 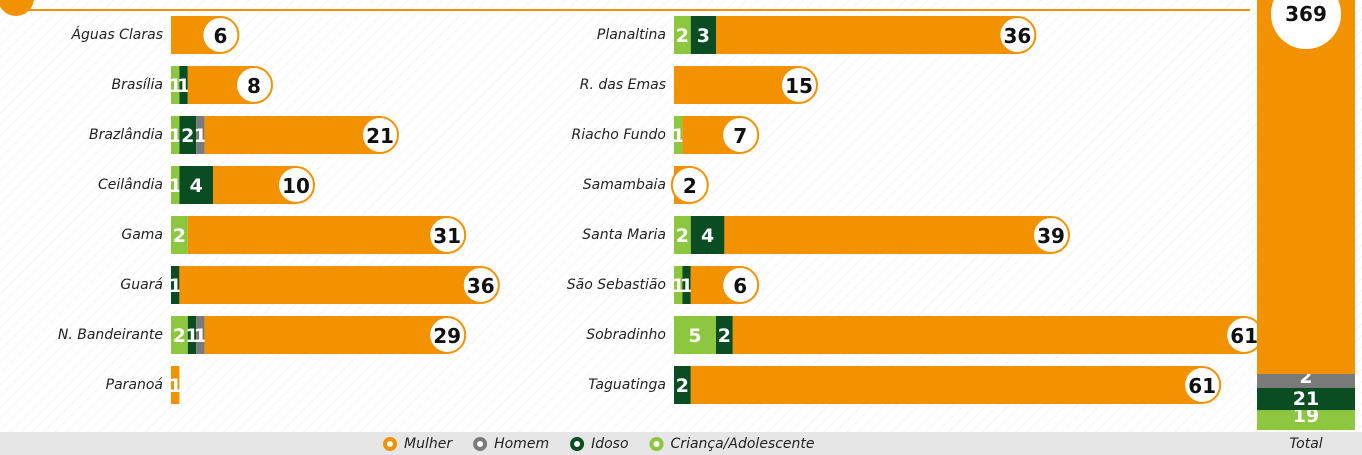 What do you see at coordinates (1305, 444) in the screenshot?
I see `total-title: Total` at bounding box center [1305, 444].